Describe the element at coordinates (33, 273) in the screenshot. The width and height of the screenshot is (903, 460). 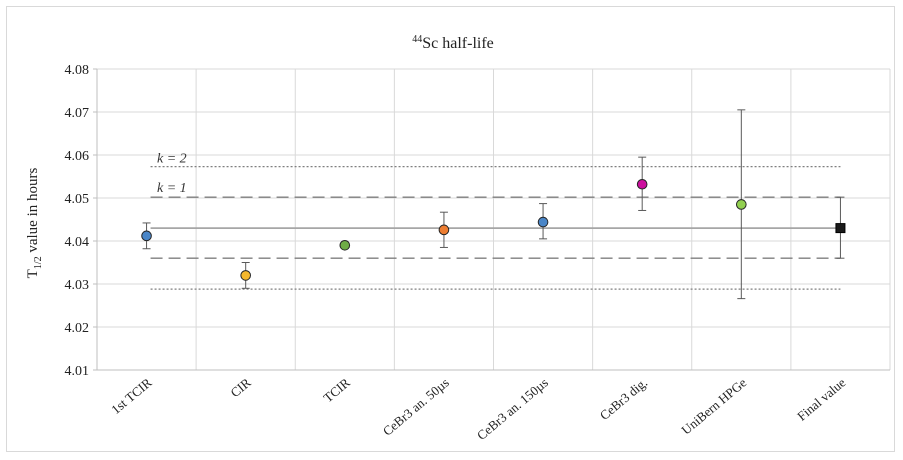
I see `ylabel-main: T` at that location.